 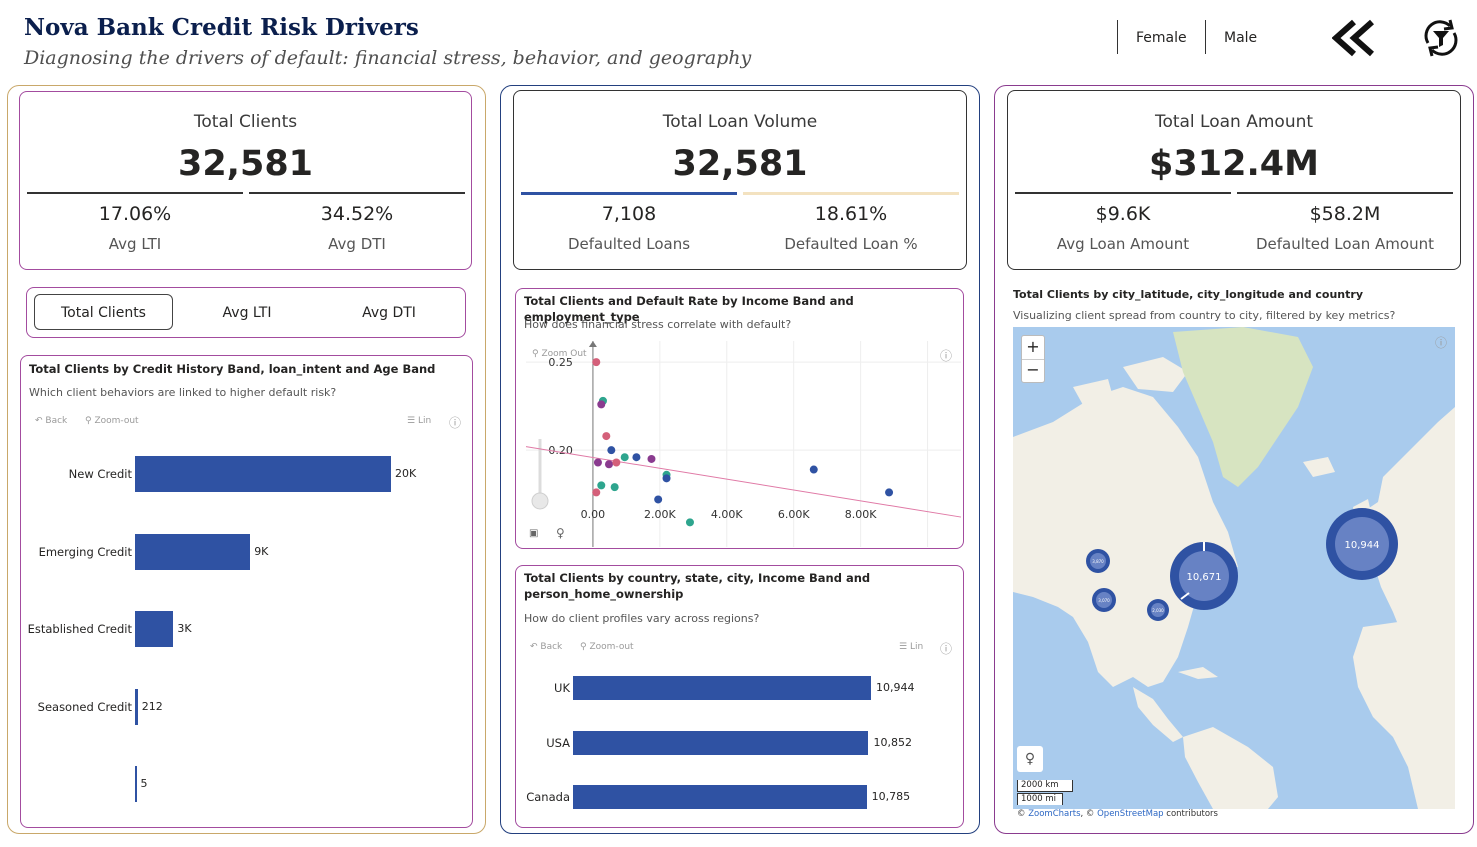 What do you see at coordinates (261, 551) in the screenshot?
I see `bar-value-label: 9K` at bounding box center [261, 551].